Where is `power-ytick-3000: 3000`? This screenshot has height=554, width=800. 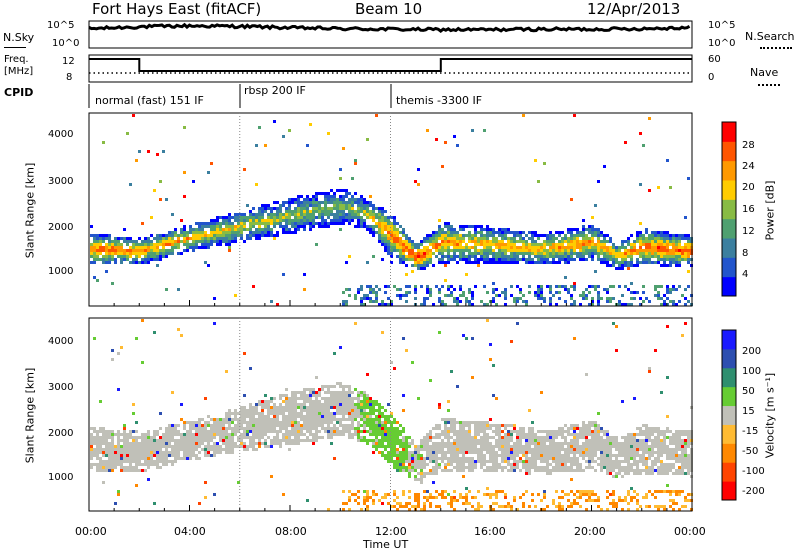
power-ytick-3000: 3000 is located at coordinates (61, 181).